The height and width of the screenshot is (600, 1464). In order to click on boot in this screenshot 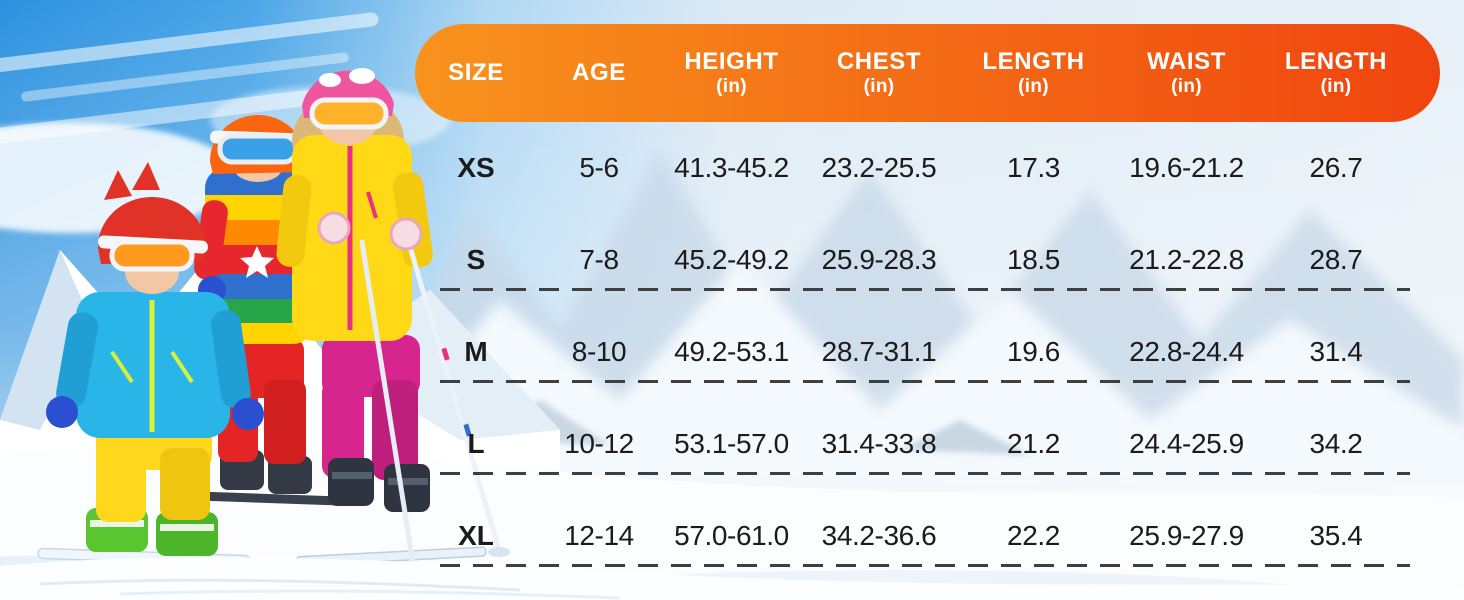, I will do `click(187, 534)`.